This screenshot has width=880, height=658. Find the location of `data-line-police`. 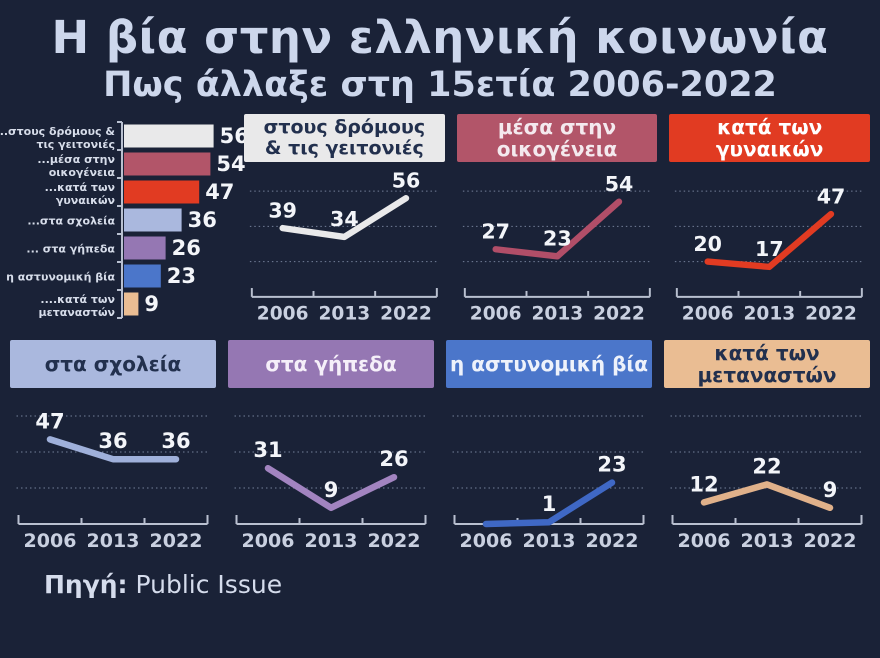

data-line-police is located at coordinates (549, 503).